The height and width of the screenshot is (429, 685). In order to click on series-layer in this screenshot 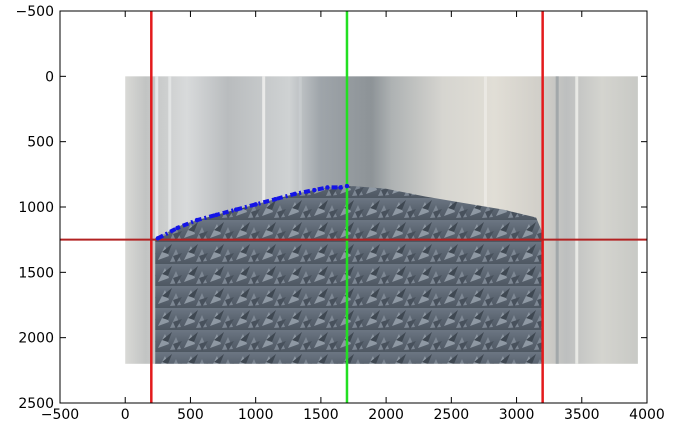, I will do `click(252, 212)`.